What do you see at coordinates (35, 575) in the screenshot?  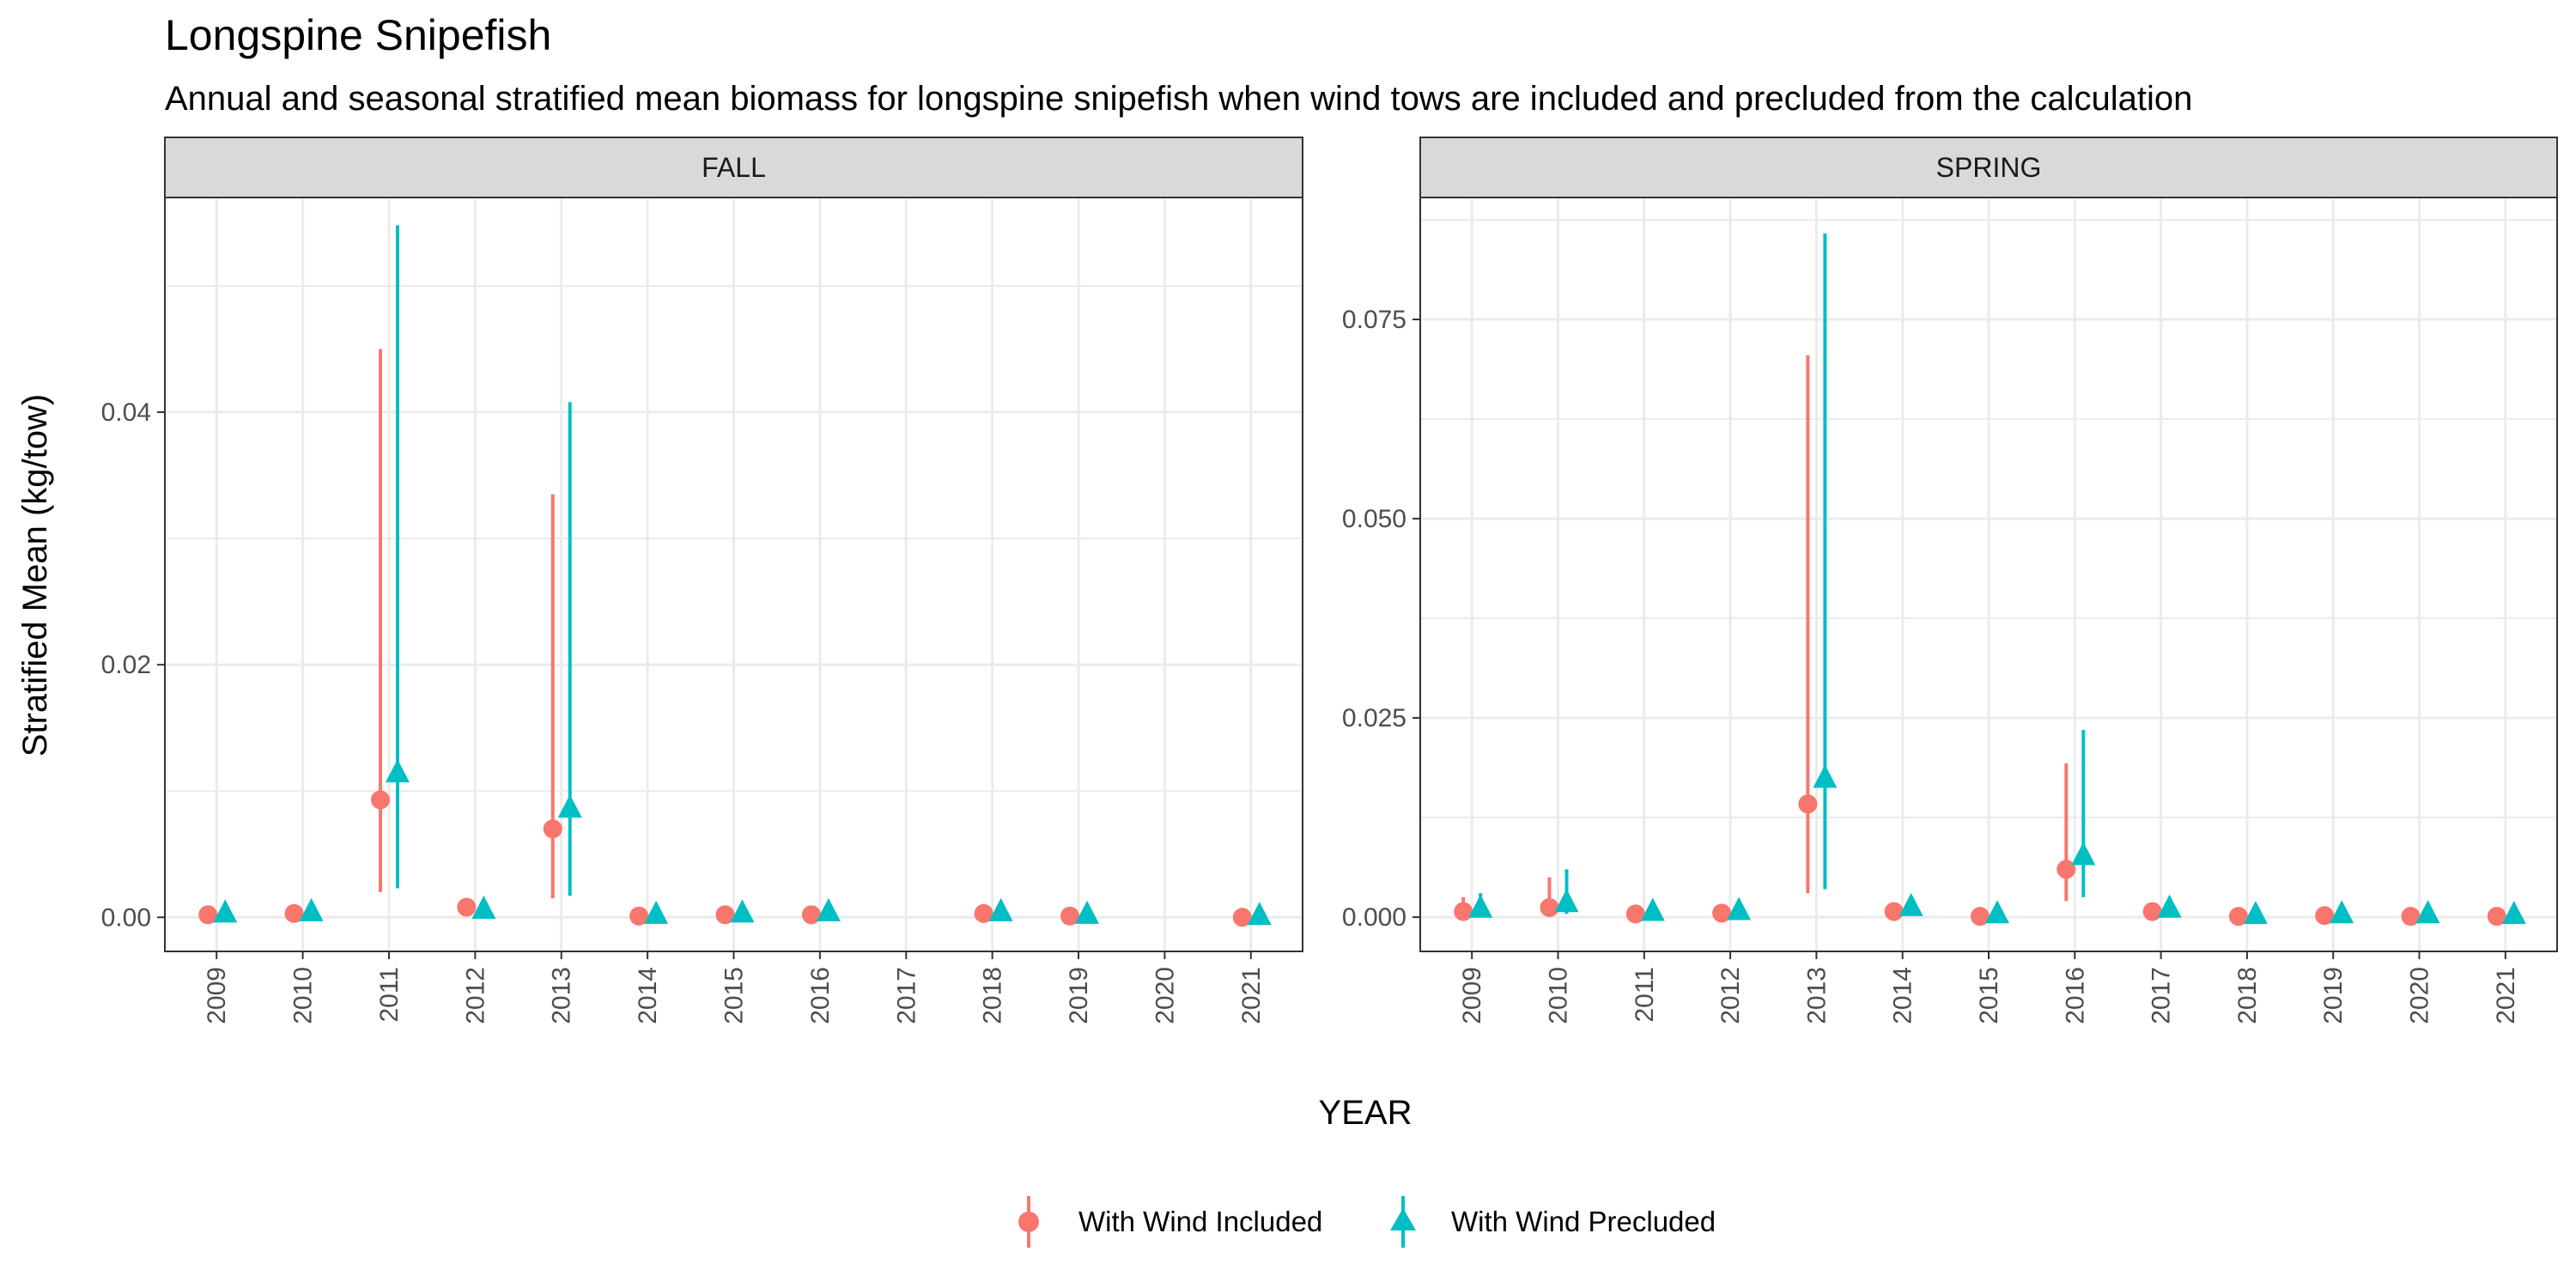 I see `y-axis-title: Stratified Mean (kg/tow)` at bounding box center [35, 575].